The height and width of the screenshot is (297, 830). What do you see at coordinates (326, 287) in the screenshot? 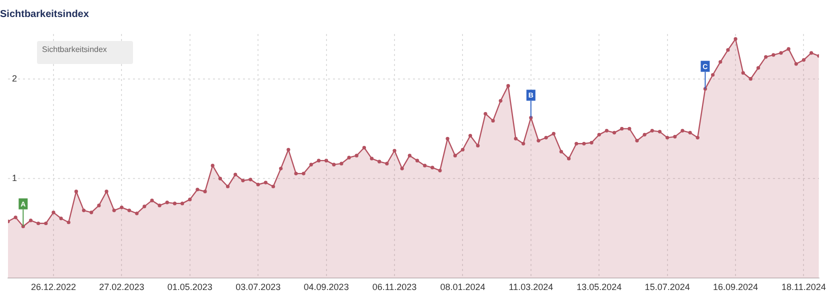
I see `x-tick-label: 04.09.2023` at bounding box center [326, 287].